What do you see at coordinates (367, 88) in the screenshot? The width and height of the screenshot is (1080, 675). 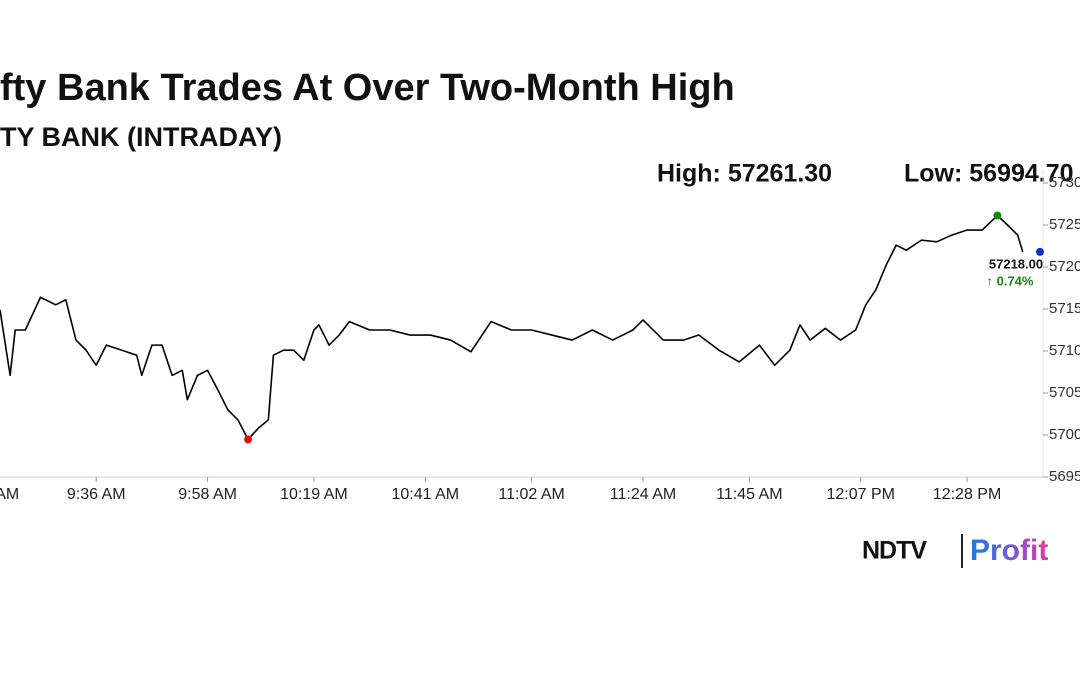 I see `chart-title: fty Bank Trades At Over Two-Month High` at bounding box center [367, 88].